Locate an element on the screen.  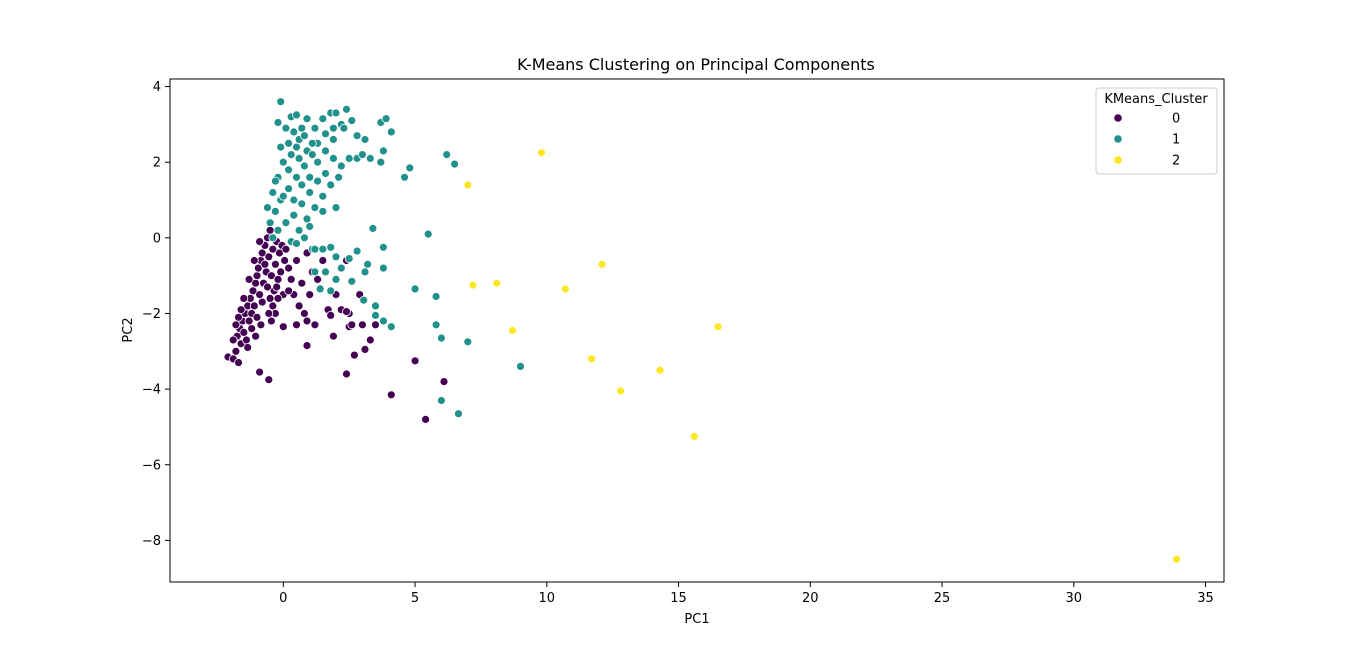
legend-box is located at coordinates (1156, 131).